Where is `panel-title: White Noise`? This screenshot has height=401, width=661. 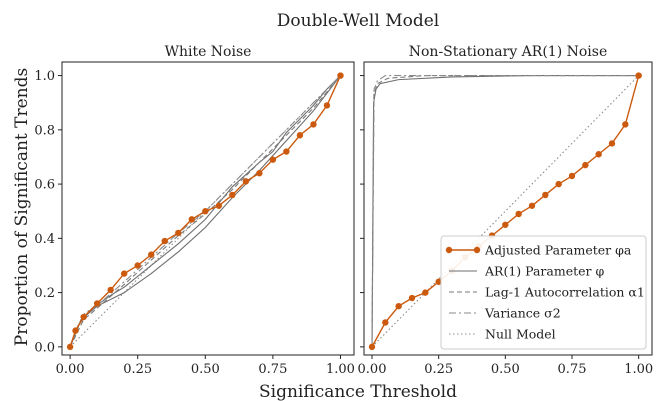
panel-title: White Noise is located at coordinates (208, 52).